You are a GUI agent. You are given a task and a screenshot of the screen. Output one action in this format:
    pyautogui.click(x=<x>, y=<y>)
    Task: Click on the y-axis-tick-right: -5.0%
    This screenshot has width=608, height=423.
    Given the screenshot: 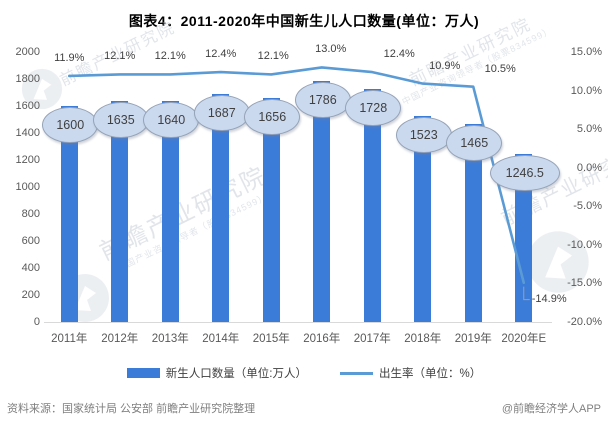 What is the action you would take?
    pyautogui.click(x=587, y=206)
    